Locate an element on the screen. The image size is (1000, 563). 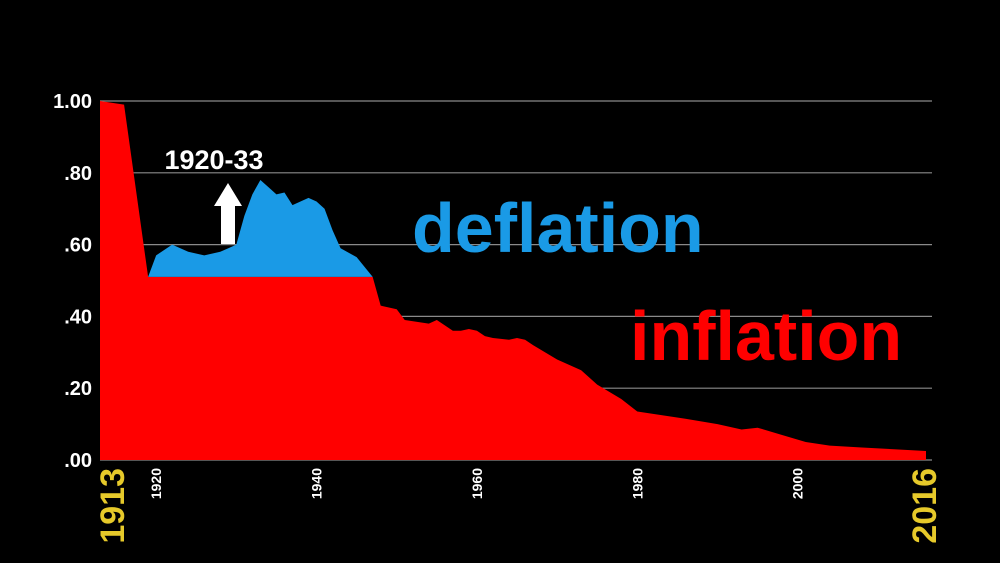
up-arrow-icon is located at coordinates (228, 213).